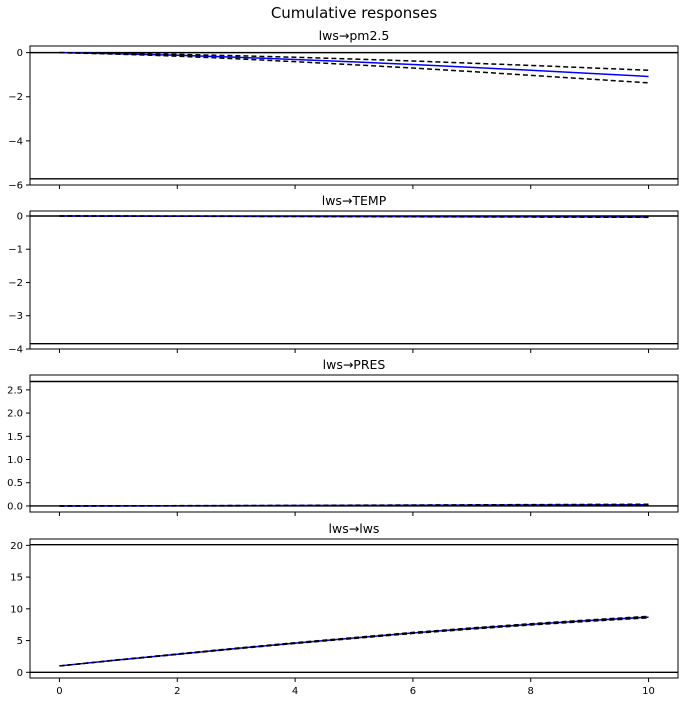 The width and height of the screenshot is (688, 701). What do you see at coordinates (15, 506) in the screenshot?
I see `y-tick-label: 0.0` at bounding box center [15, 506].